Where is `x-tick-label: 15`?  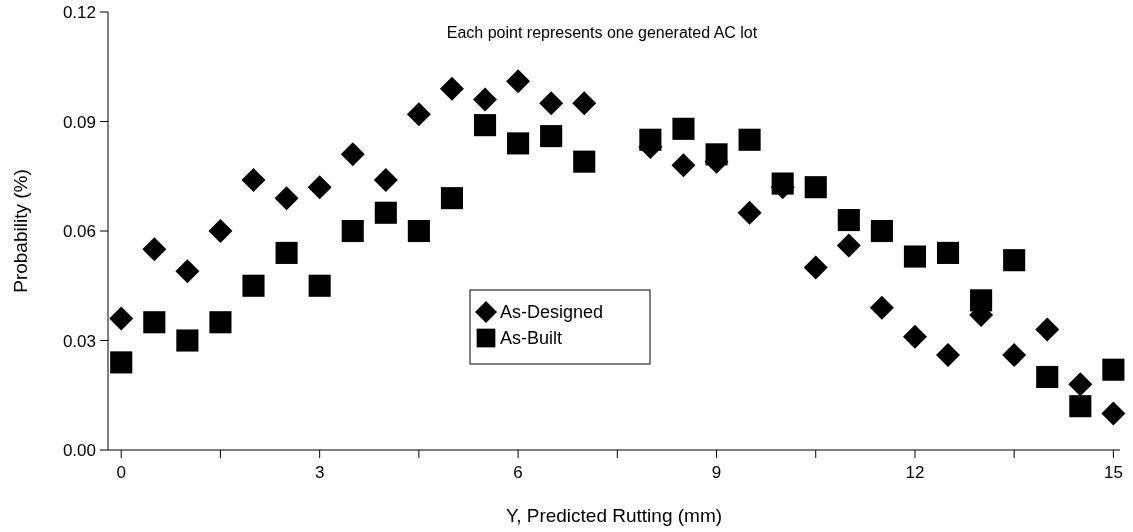 x-tick-label: 15 is located at coordinates (1113, 472).